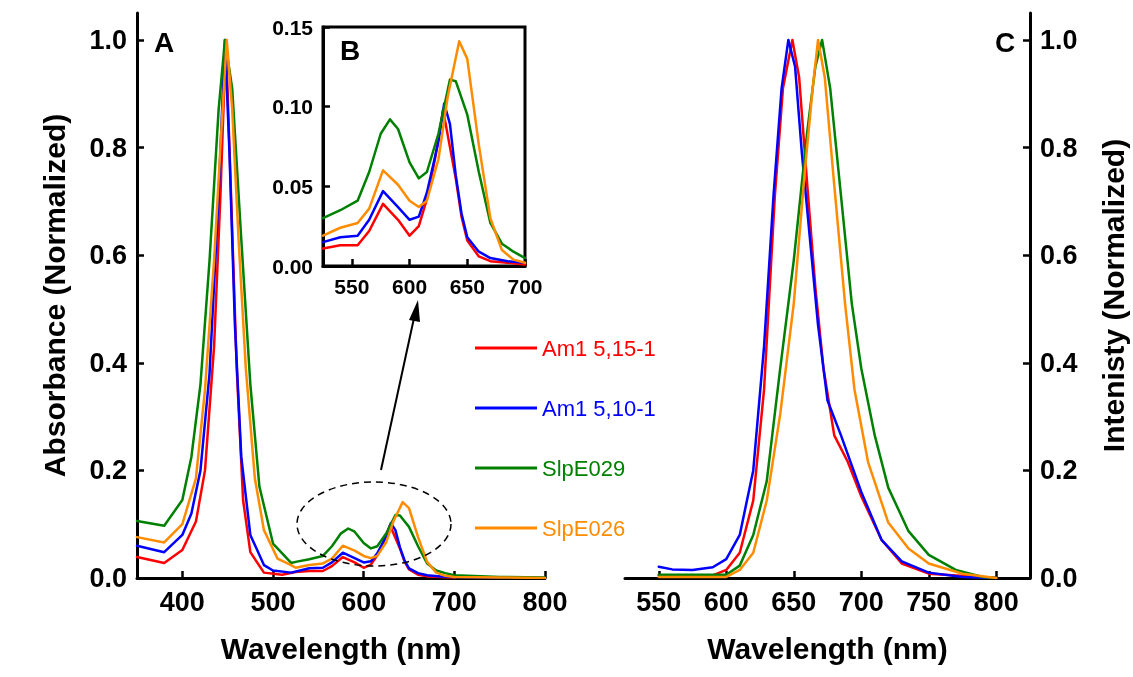 This screenshot has width=1133, height=677. I want to click on y-tick-label: 0.10, so click(292, 107).